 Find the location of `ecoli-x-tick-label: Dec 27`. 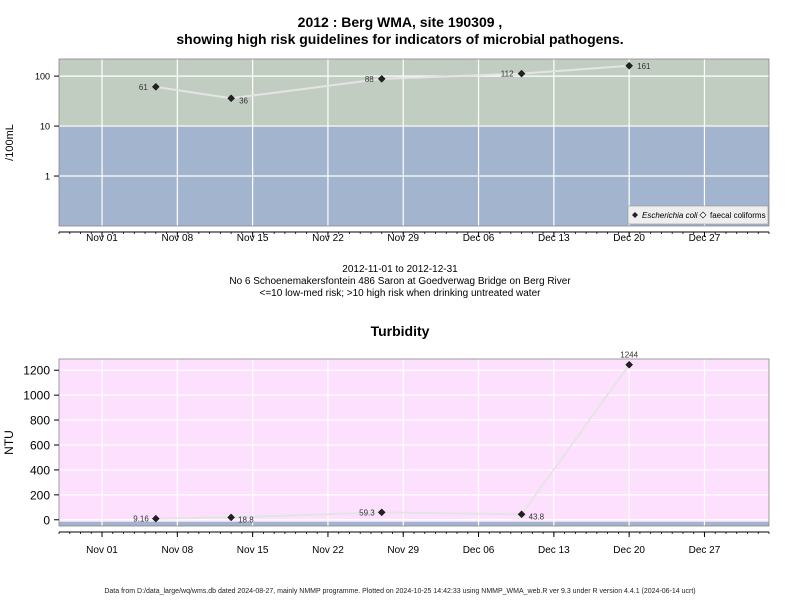

ecoli-x-tick-label: Dec 27 is located at coordinates (705, 238).